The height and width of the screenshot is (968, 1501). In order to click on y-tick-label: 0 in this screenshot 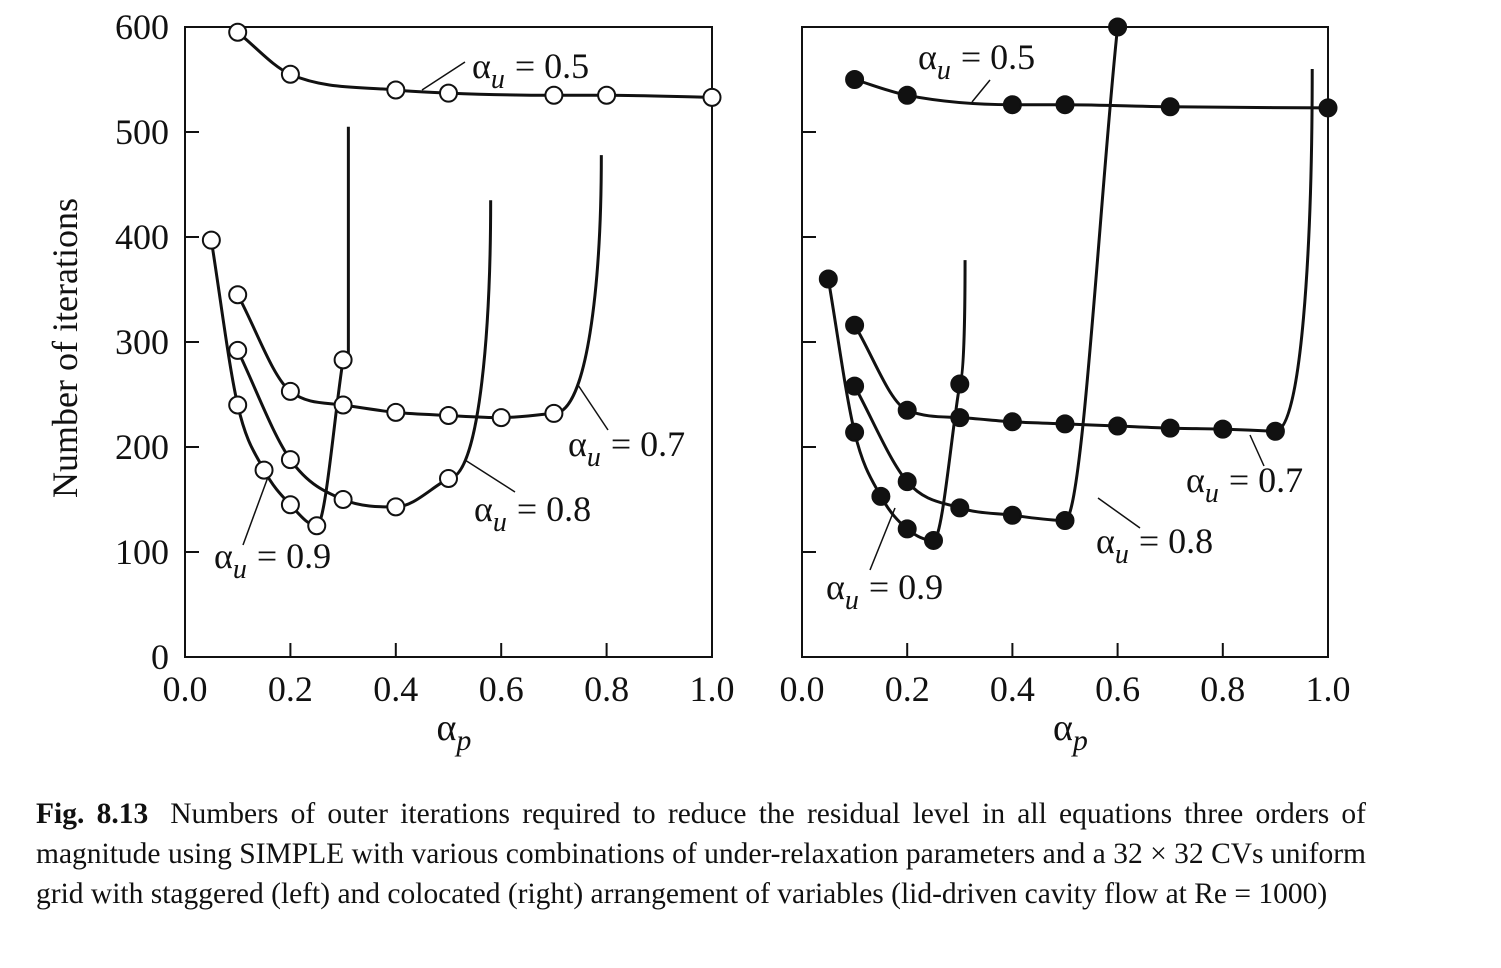, I will do `click(160, 657)`.